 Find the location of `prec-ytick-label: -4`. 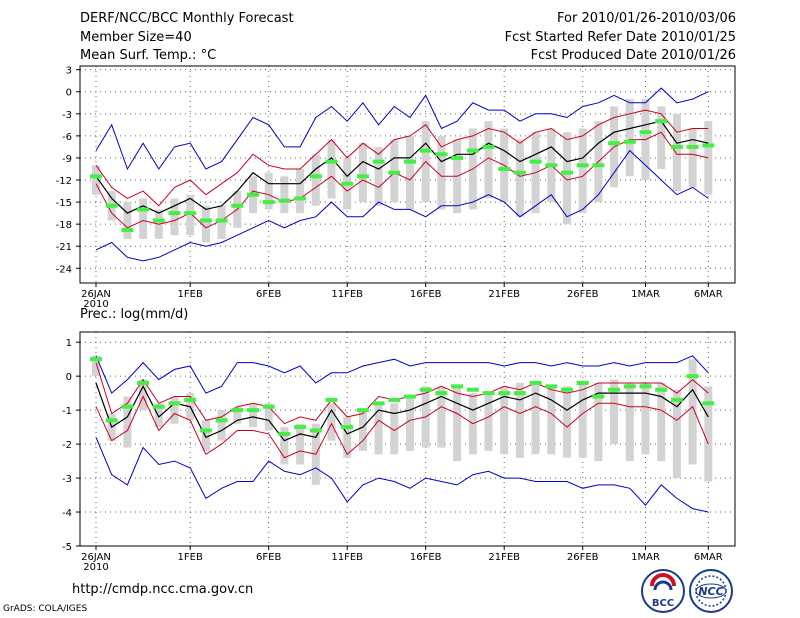

prec-ytick-label: -4 is located at coordinates (67, 513).